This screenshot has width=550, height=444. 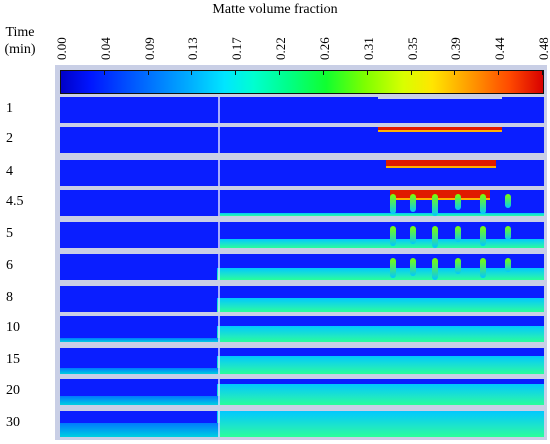 I want to click on time-label: 8, so click(x=9, y=297).